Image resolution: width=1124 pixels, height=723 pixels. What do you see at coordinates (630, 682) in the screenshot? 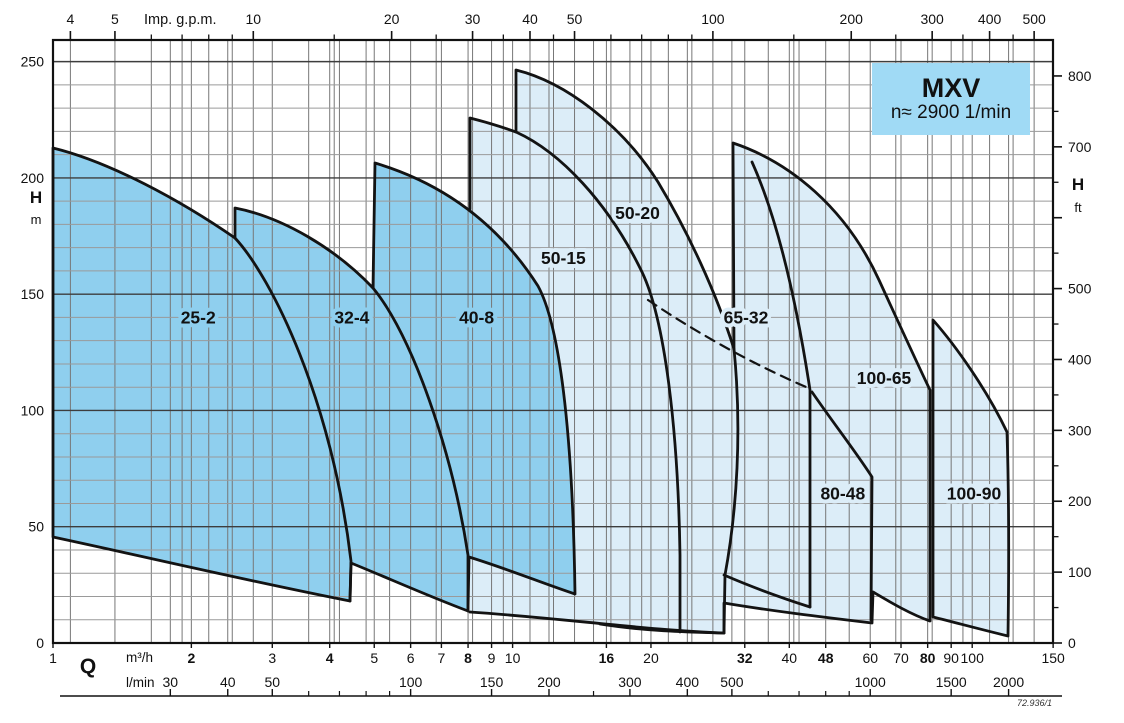
I see `lmin-tick-label: 300` at bounding box center [630, 682].